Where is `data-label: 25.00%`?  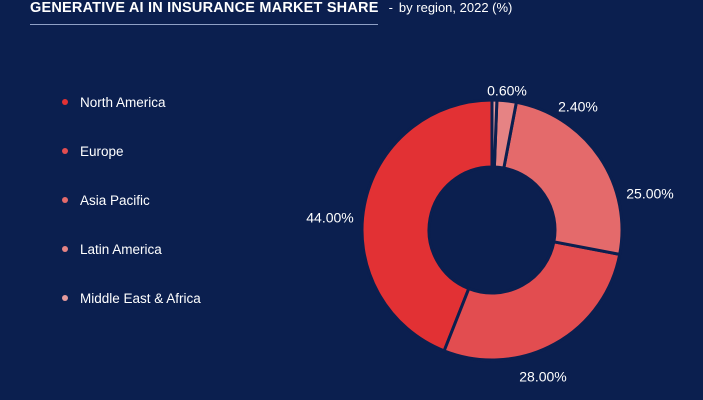 data-label: 25.00% is located at coordinates (649, 194).